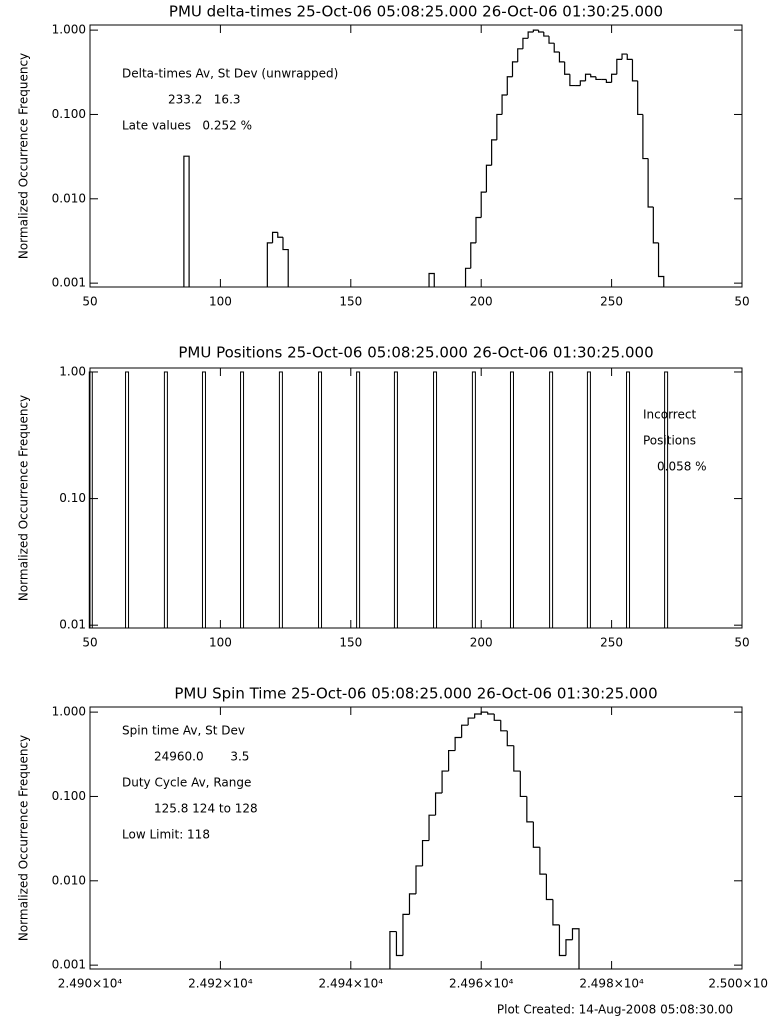 The height and width of the screenshot is (1024, 768). I want to click on x-tick-label: 150, so click(350, 643).